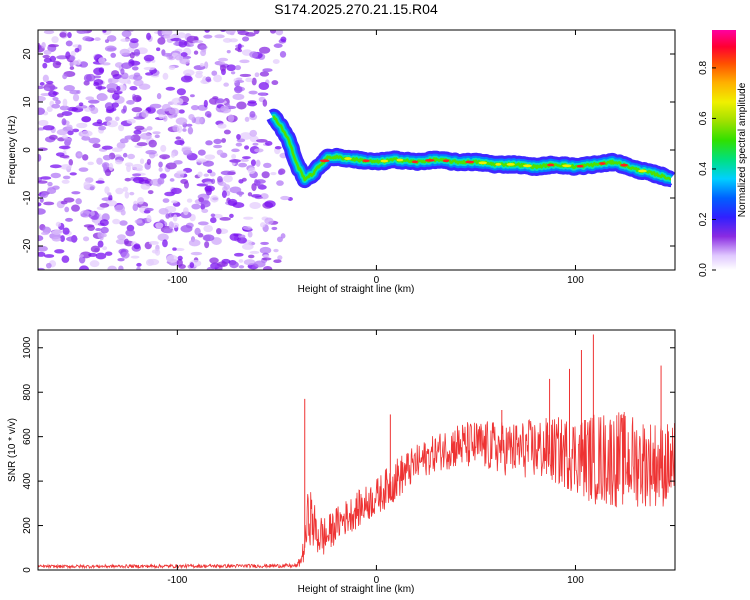 The image size is (750, 600). Describe the element at coordinates (27, 436) in the screenshot. I see `snr-y-tick-label: 600` at that location.